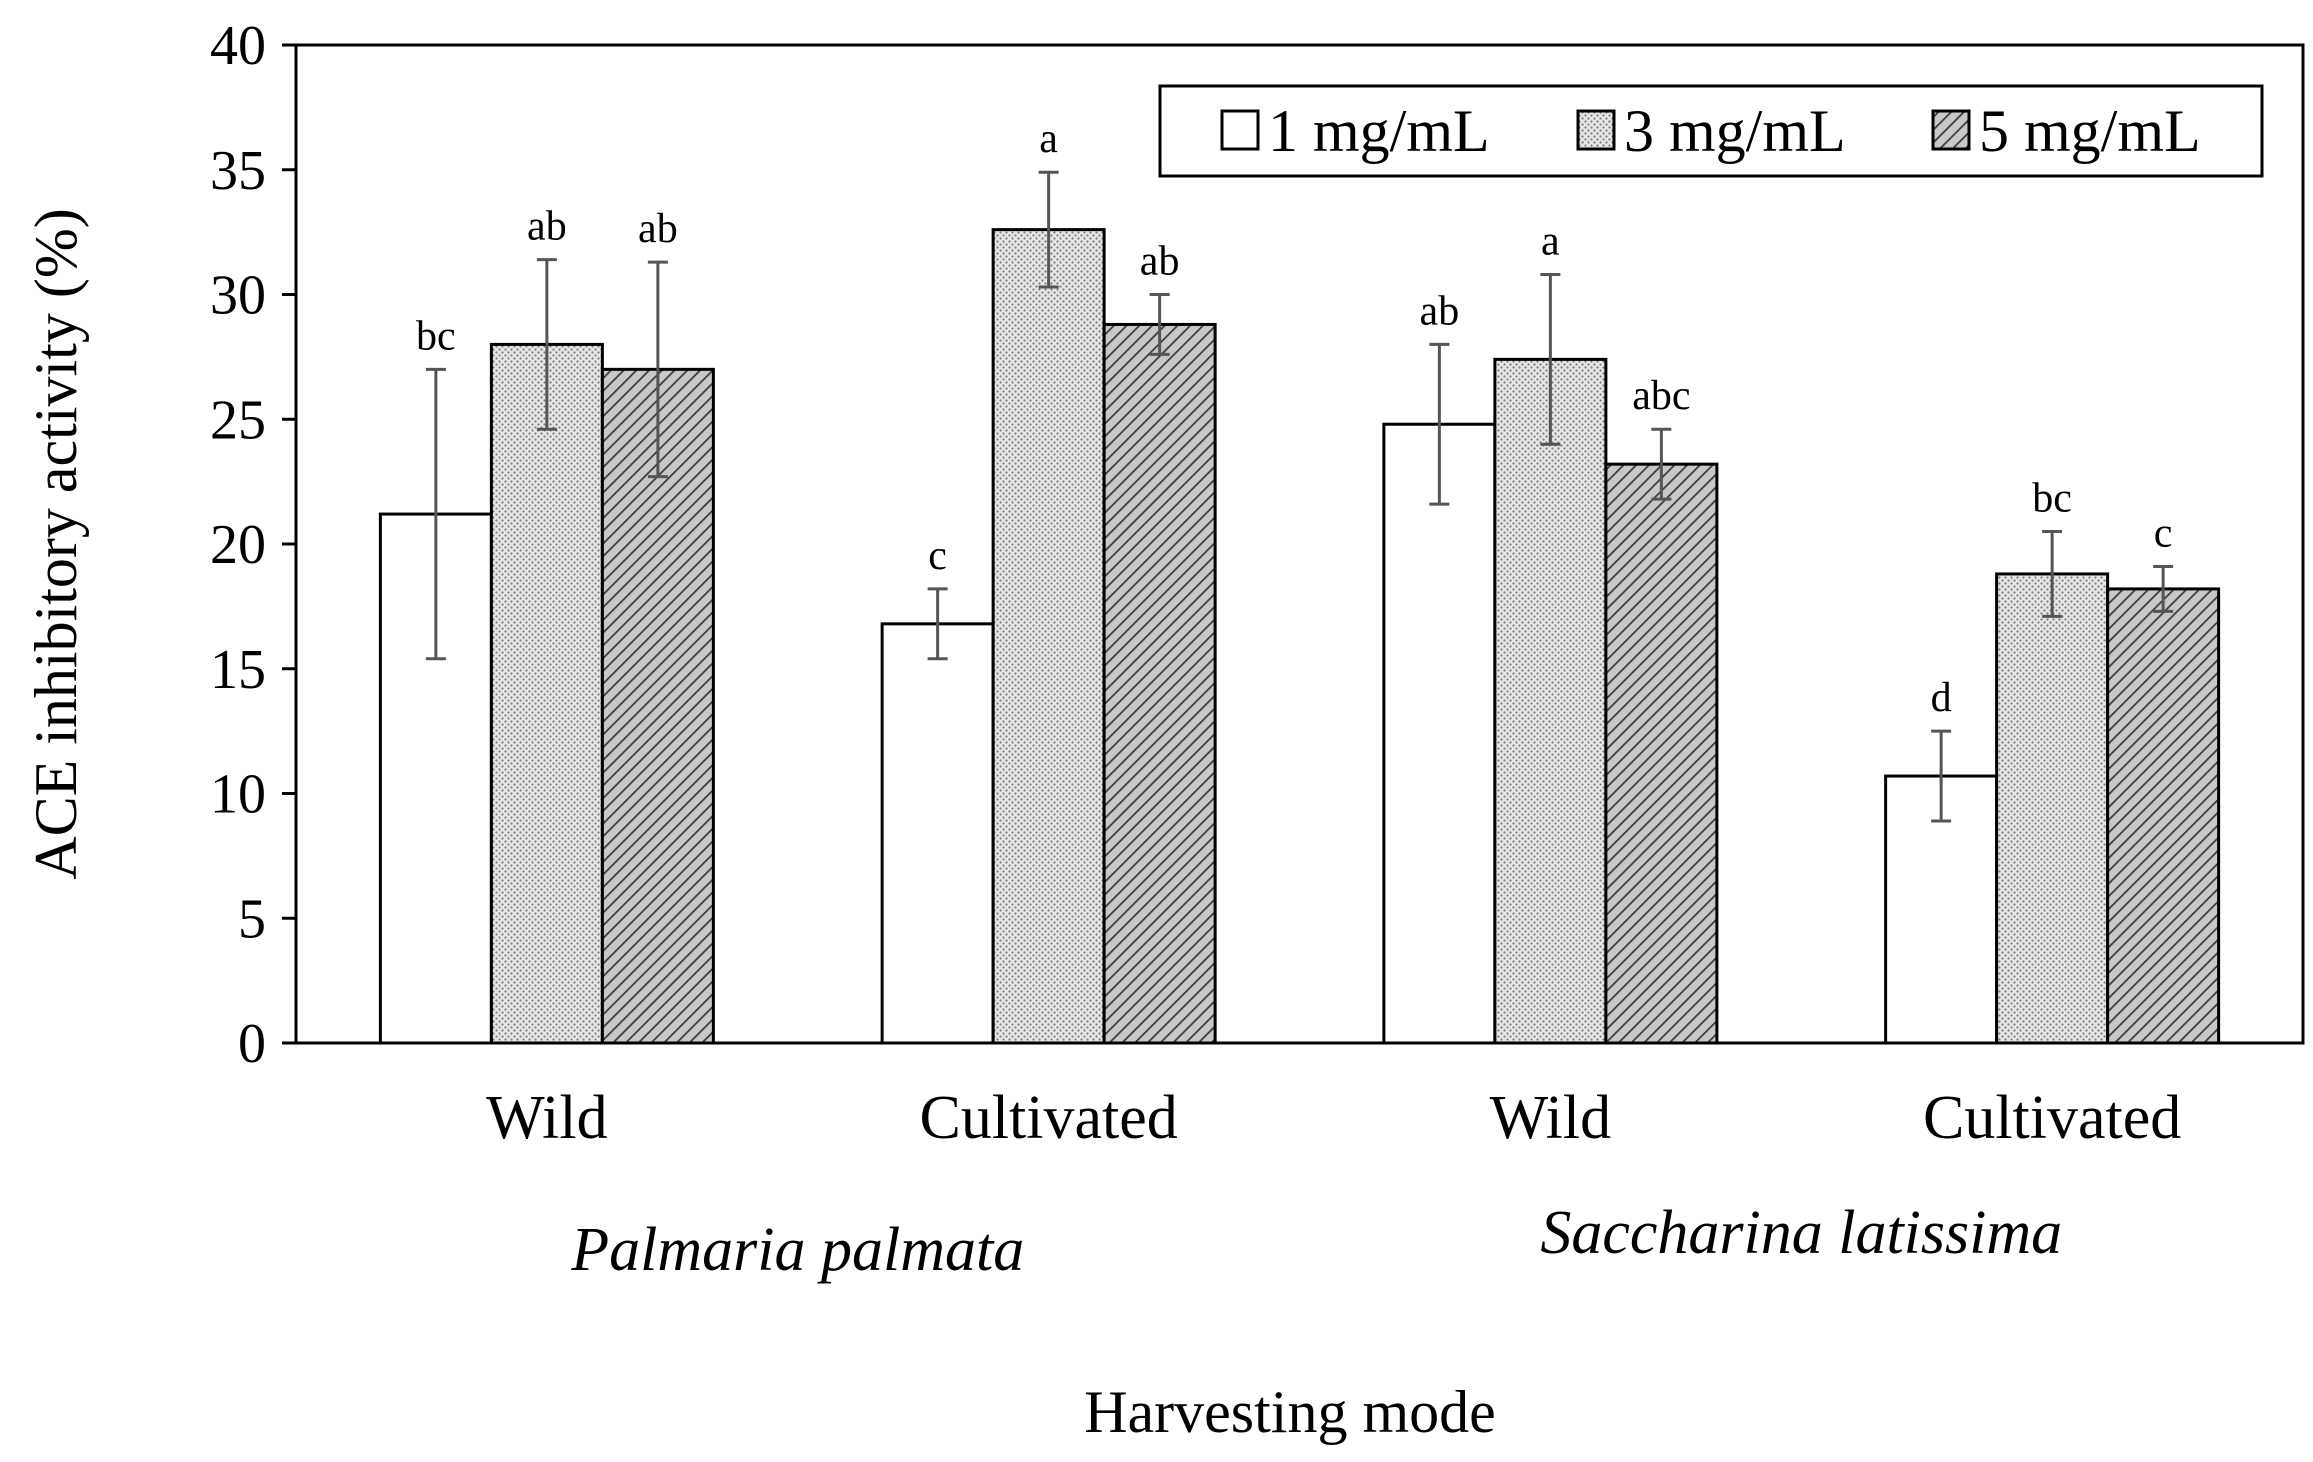  I want to click on y-tick-label: 25, so click(238, 420).